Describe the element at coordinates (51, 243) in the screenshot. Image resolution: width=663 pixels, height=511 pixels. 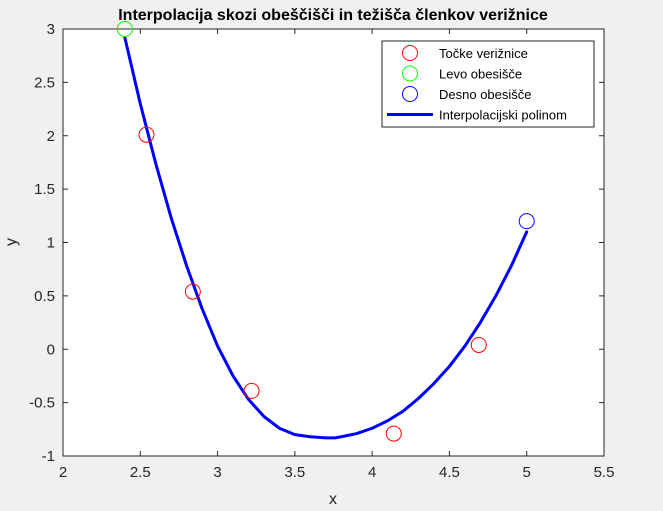
I see `y-tick-label: 1` at that location.